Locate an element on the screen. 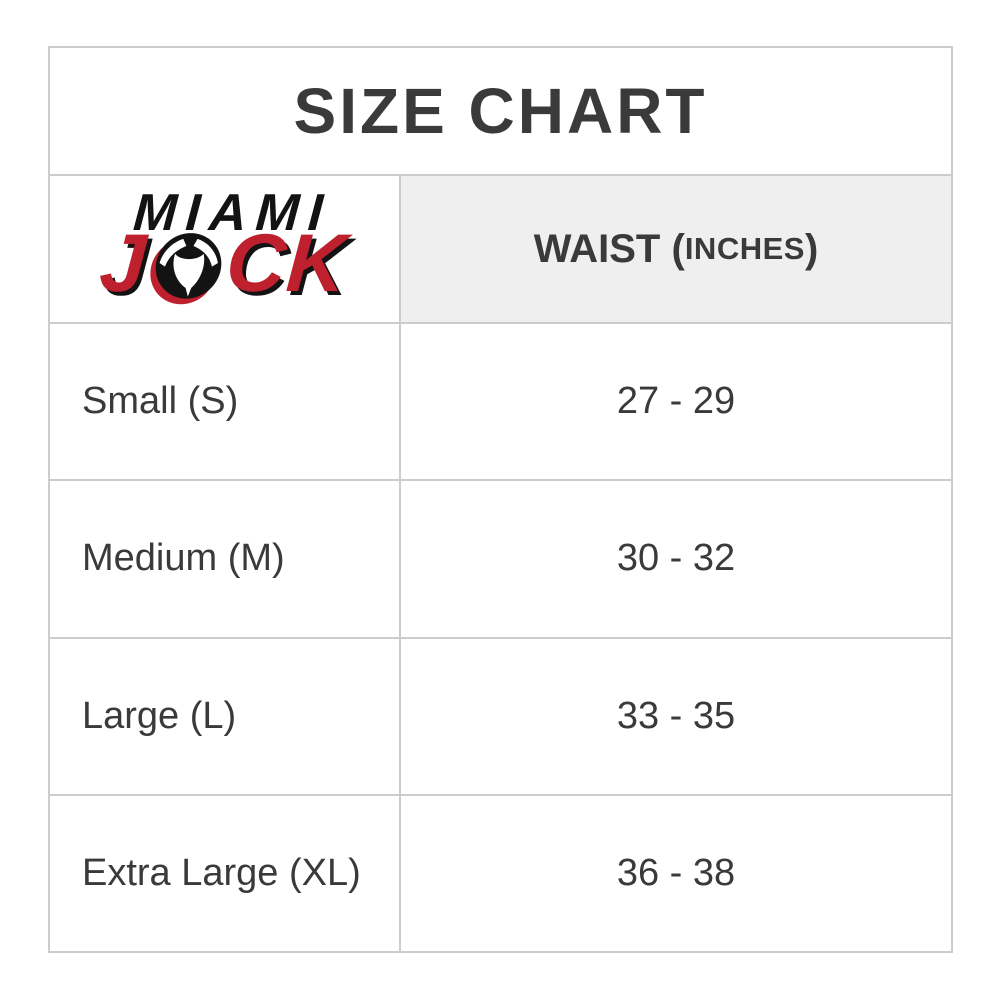 The width and height of the screenshot is (1000, 1000). brand-word-jock: J CK is located at coordinates (223, 263).